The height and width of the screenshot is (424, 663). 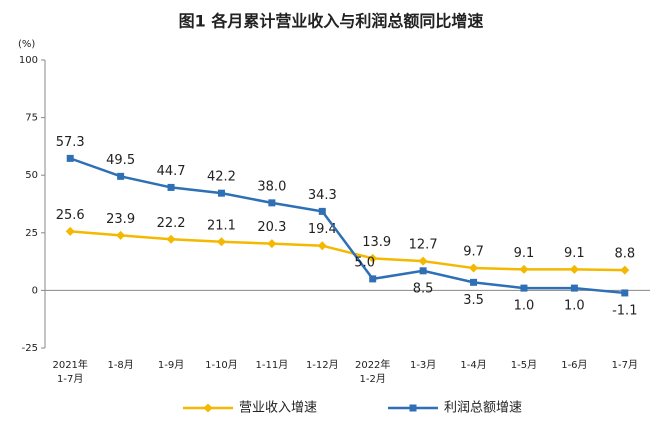 What do you see at coordinates (28, 60) in the screenshot?
I see `y-tick-label: 100` at bounding box center [28, 60].